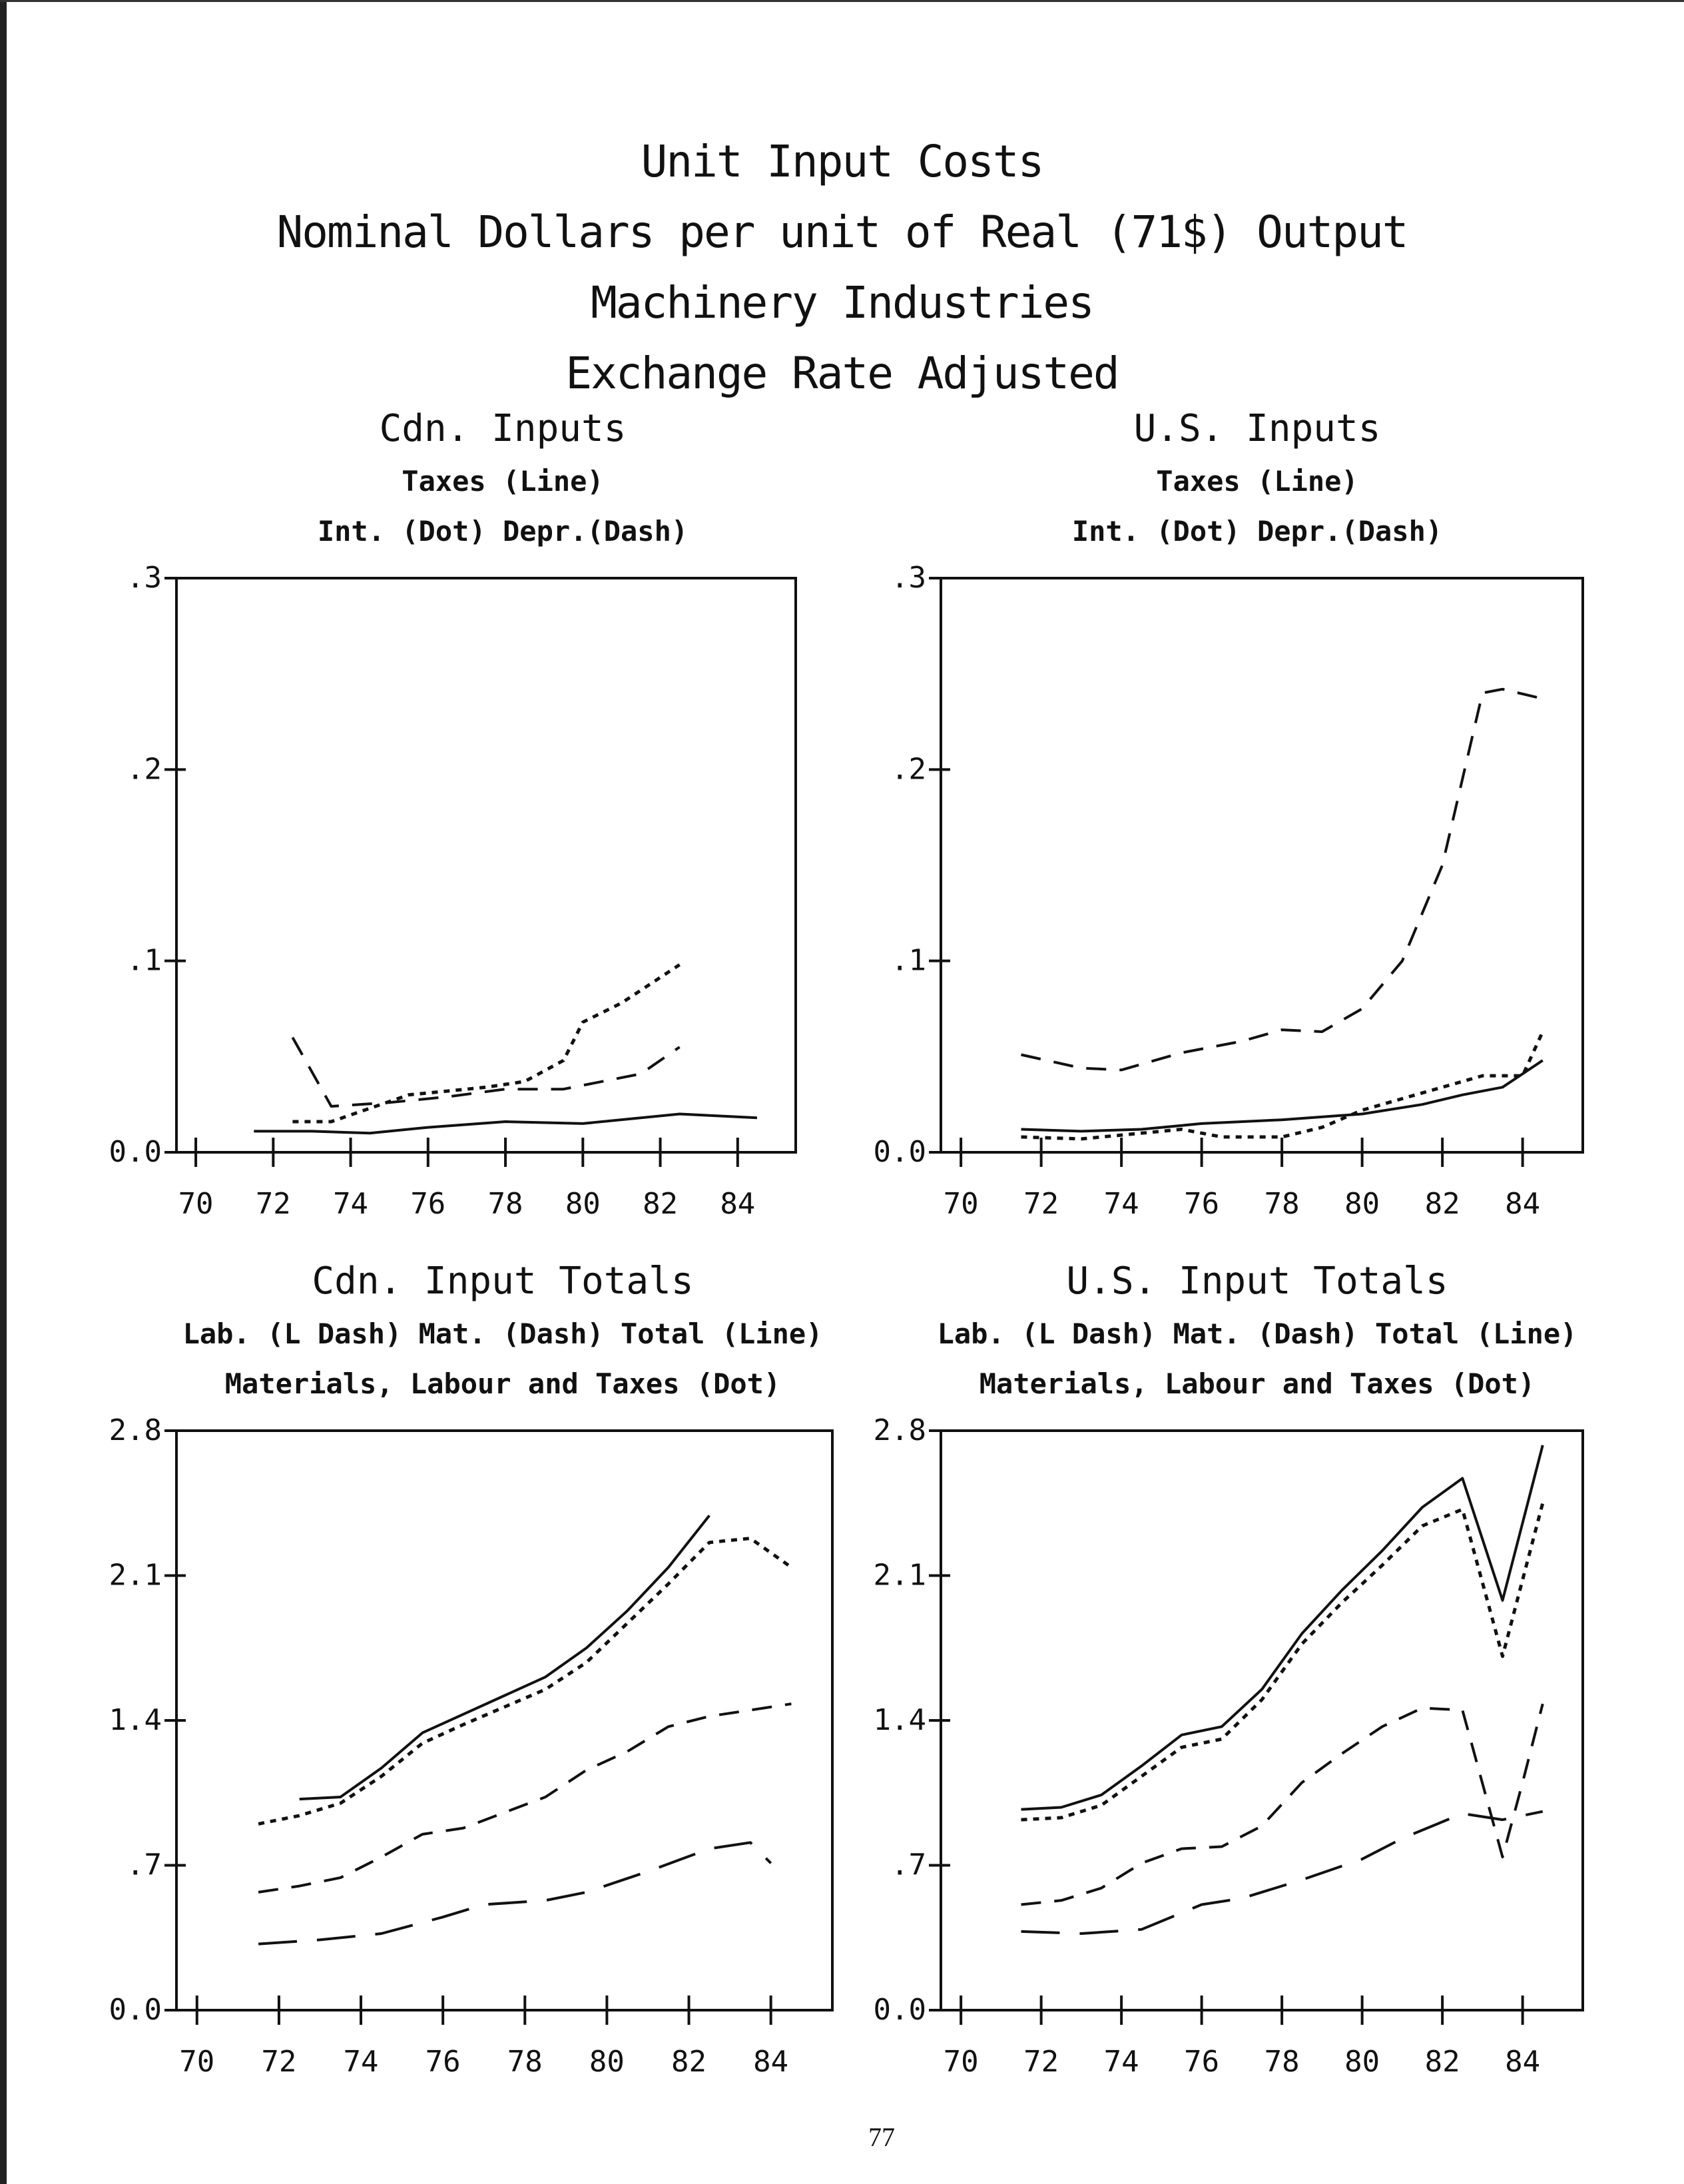 Image resolution: width=1684 pixels, height=2184 pixels. What do you see at coordinates (502, 1281) in the screenshot?
I see `panel-title: Cdn. Input Totals` at bounding box center [502, 1281].